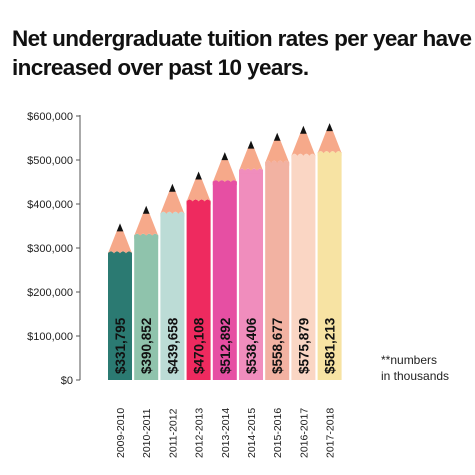  I want to click on x-tick-label: 2017-2018, so click(331, 433).